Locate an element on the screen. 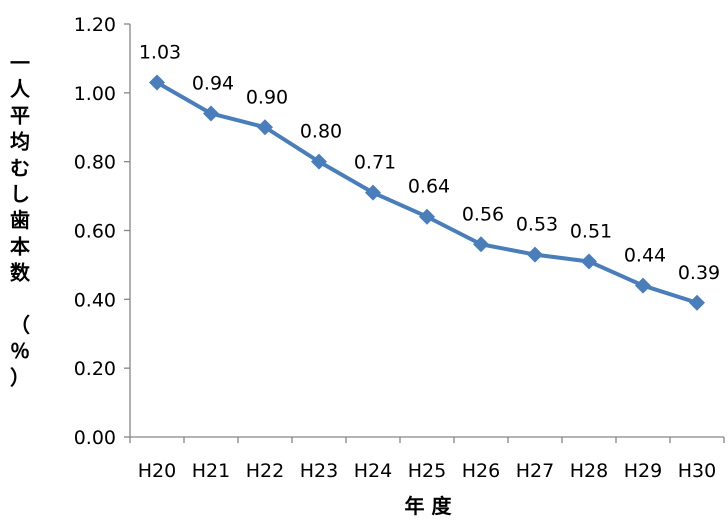 The height and width of the screenshot is (525, 728). x-tick-label: H22 is located at coordinates (265, 471).